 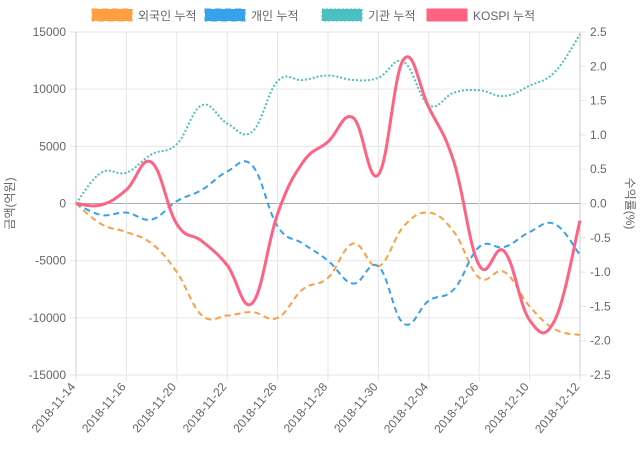 What do you see at coordinates (50, 32) in the screenshot?
I see `y-tick-label: 15000` at bounding box center [50, 32].